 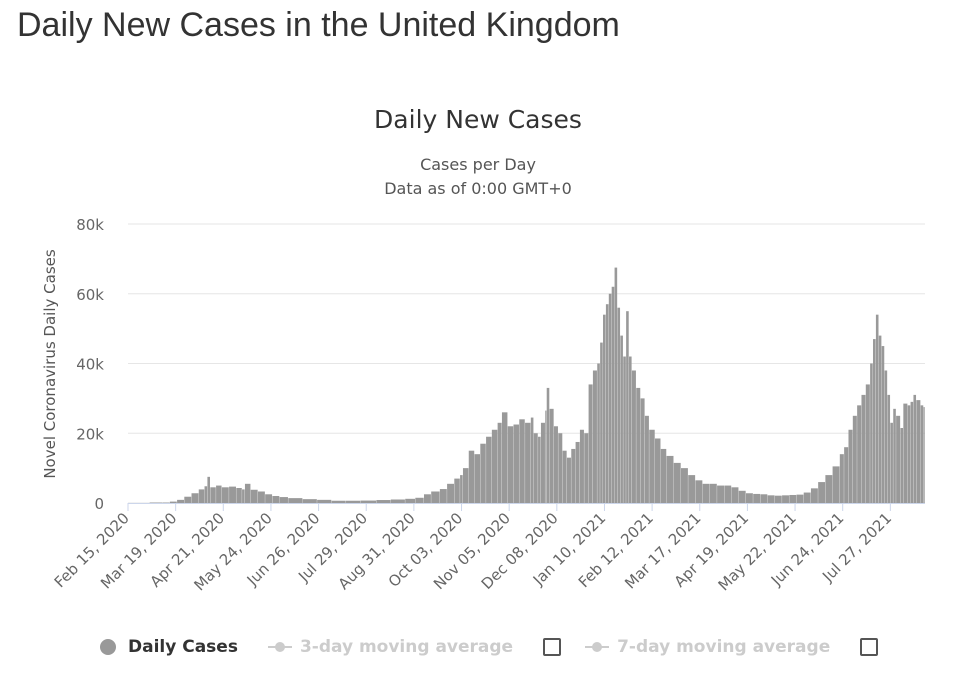 What do you see at coordinates (169, 647) in the screenshot?
I see `legend-item-daily-cases: Daily Cases` at bounding box center [169, 647].